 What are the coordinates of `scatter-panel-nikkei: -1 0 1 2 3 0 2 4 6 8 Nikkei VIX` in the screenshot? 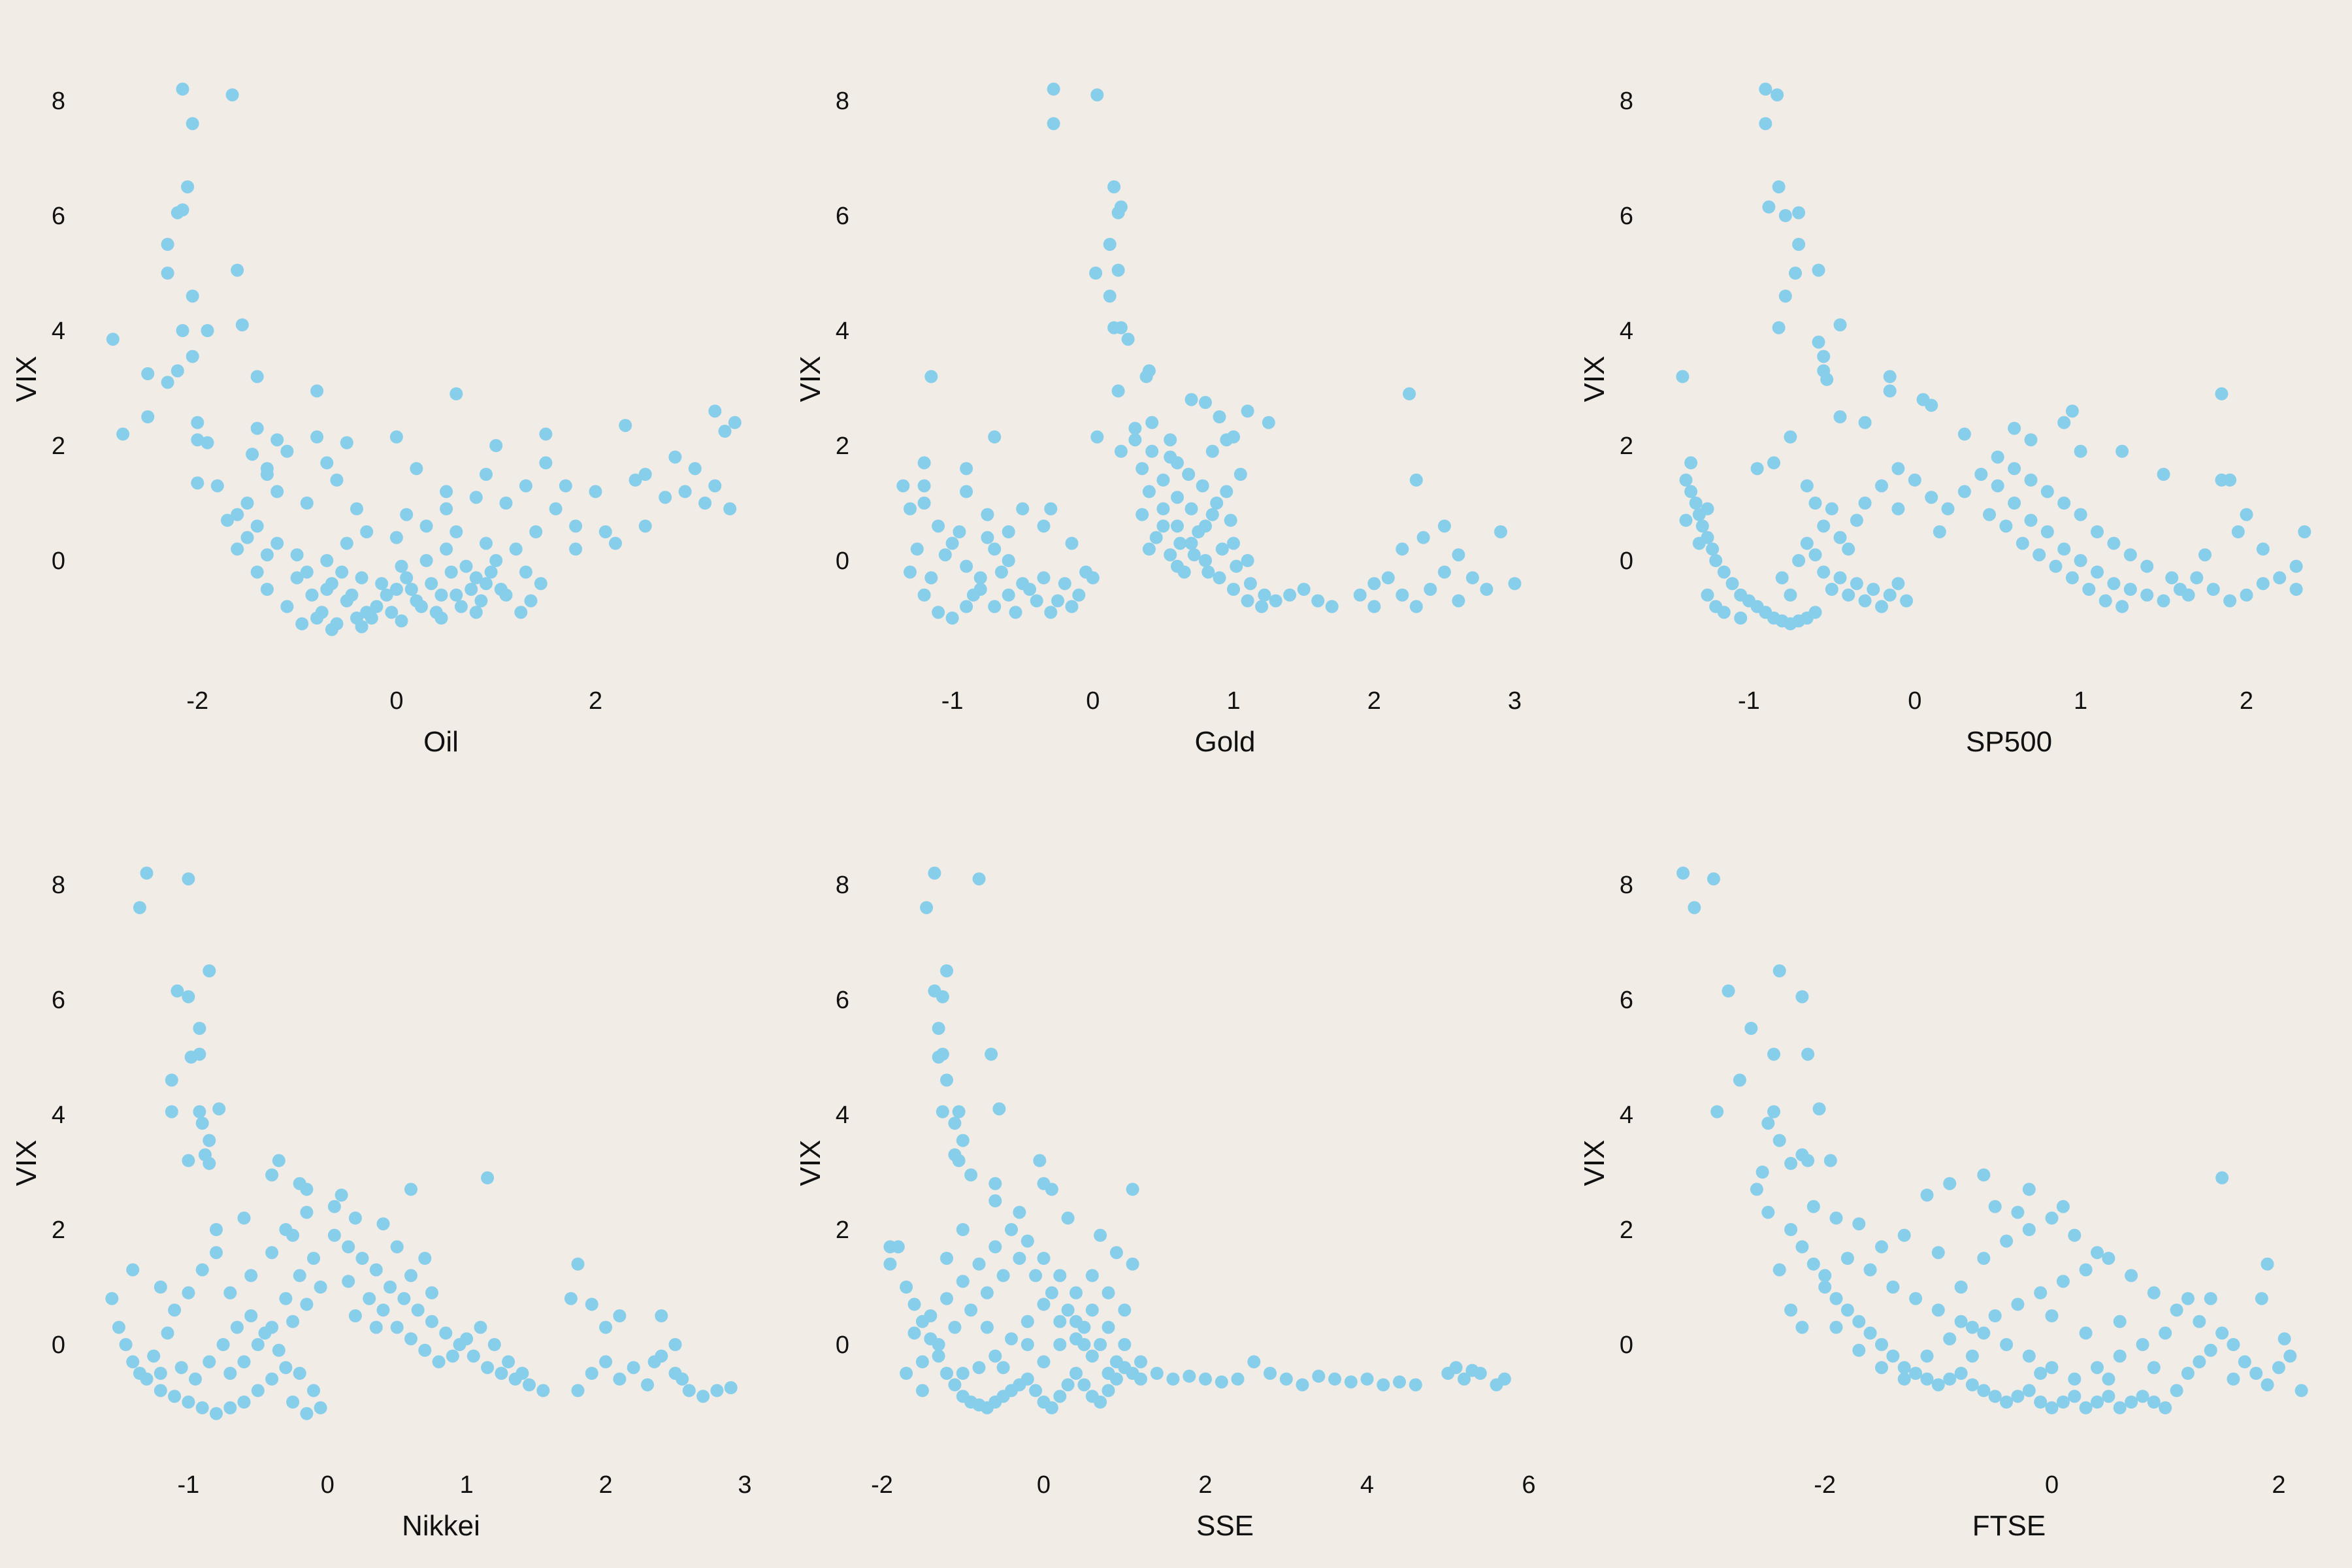 It's located at (381, 1204).